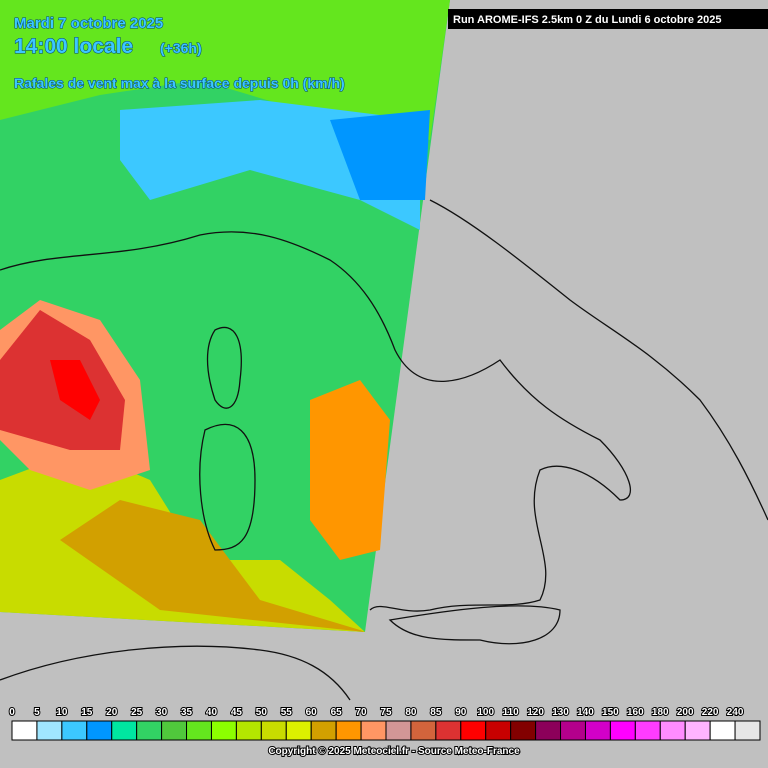 This screenshot has width=768, height=768. Describe the element at coordinates (112, 712) in the screenshot. I see `legend-label: 20` at that location.